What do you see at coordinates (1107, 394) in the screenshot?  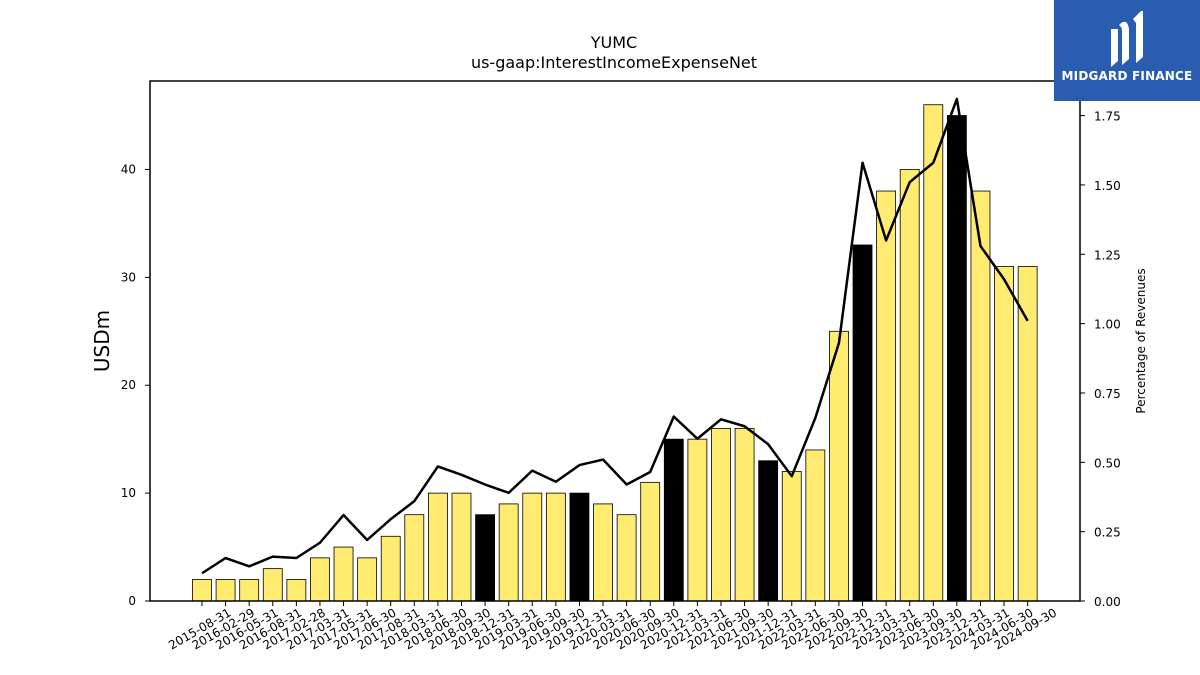 I see `y2-tick-label: 0.75` at bounding box center [1107, 394].